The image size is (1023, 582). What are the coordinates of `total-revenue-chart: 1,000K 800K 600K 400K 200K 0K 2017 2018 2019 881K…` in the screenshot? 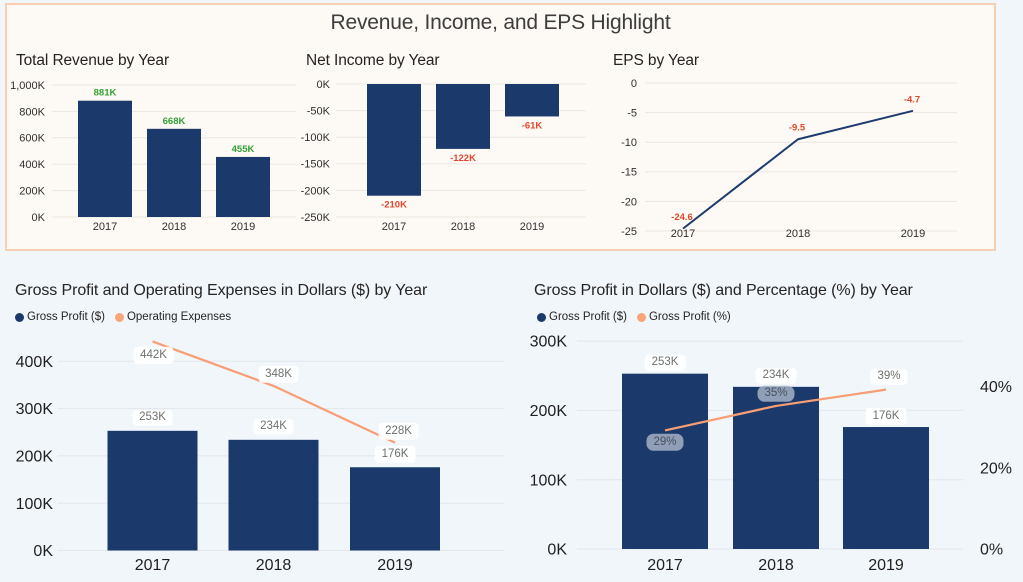 It's located at (153, 156).